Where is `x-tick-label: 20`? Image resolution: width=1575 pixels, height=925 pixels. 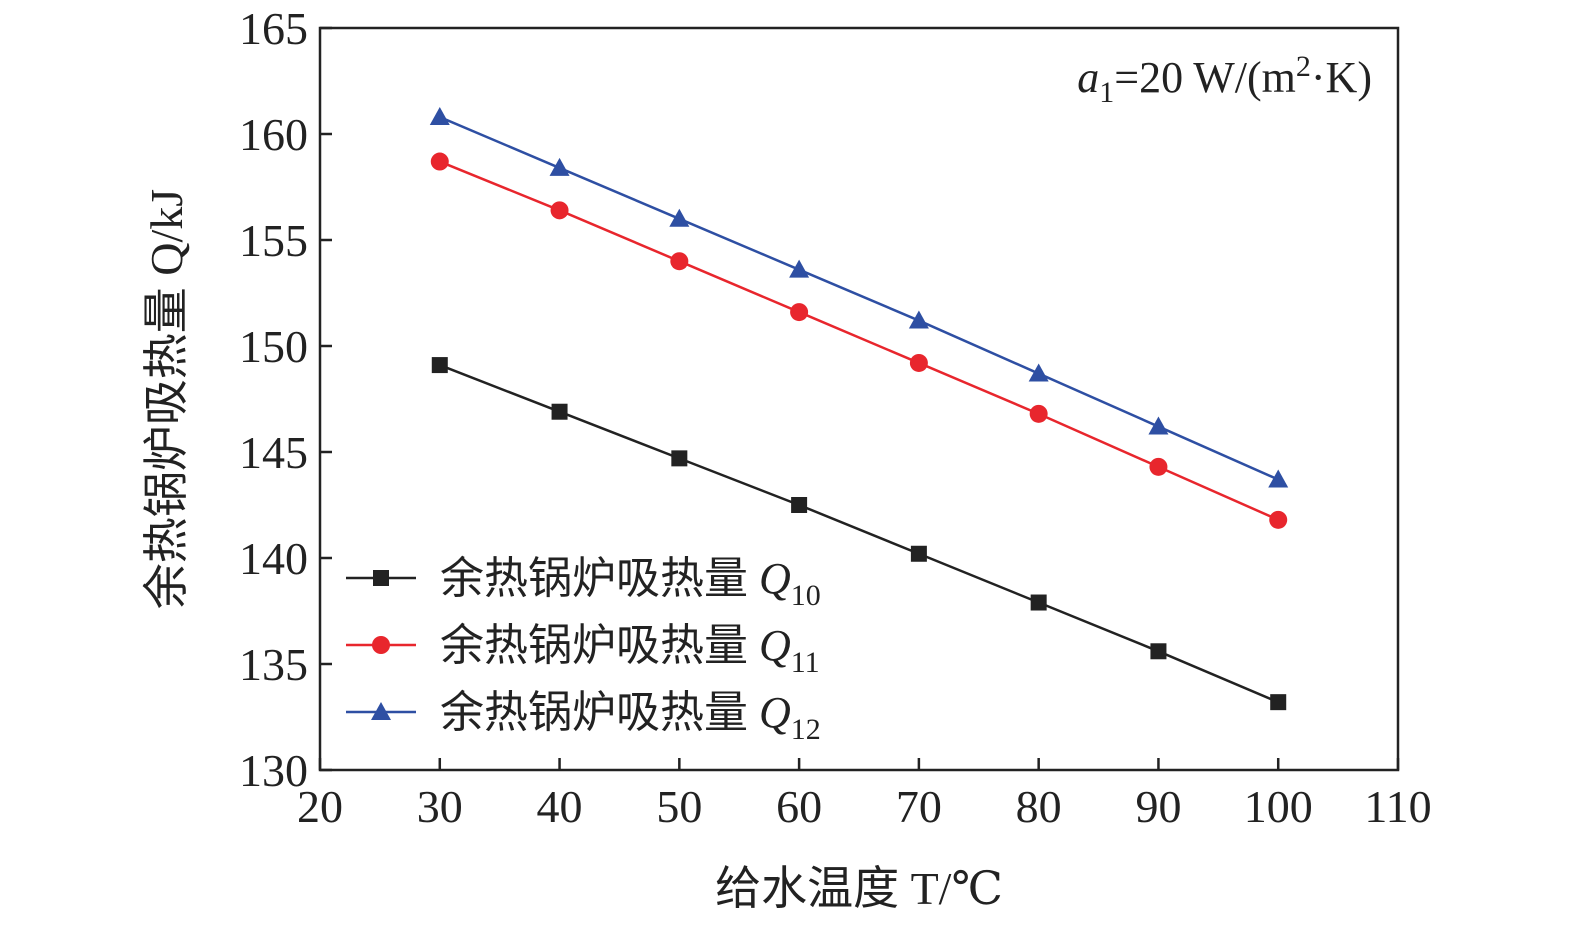
x-tick-label: 20 is located at coordinates (320, 806).